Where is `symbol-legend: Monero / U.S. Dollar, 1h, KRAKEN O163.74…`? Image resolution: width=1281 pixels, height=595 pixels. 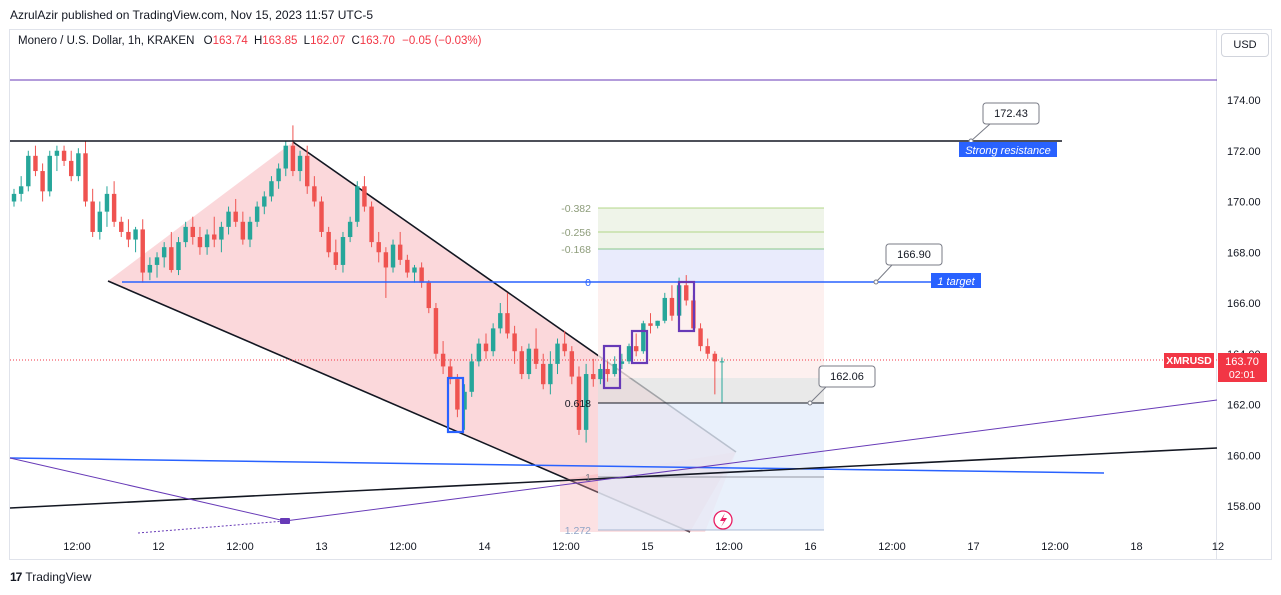
symbol-legend: Monero / U.S. Dollar, 1h, KRAKEN O163.74… is located at coordinates (249, 41).